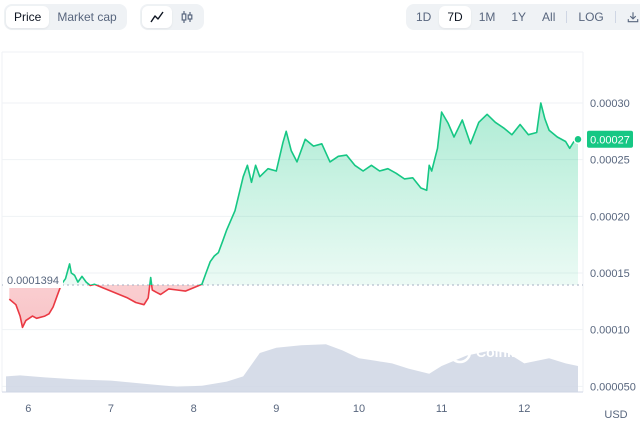  What do you see at coordinates (455, 17) in the screenshot?
I see `range-7d: 7D` at bounding box center [455, 17].